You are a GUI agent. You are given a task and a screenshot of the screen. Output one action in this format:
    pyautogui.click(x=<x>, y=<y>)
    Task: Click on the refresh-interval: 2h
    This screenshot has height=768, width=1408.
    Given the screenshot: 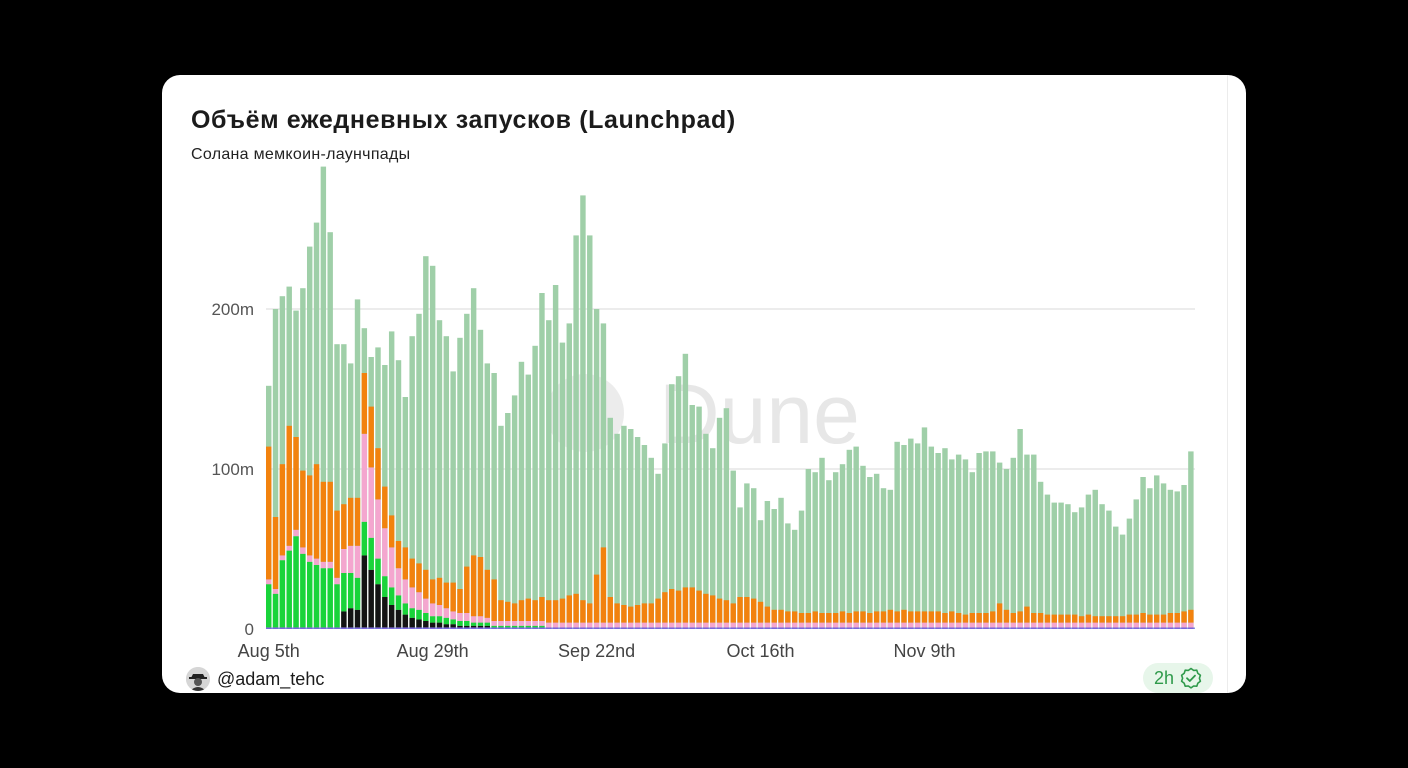 What is the action you would take?
    pyautogui.click(x=1164, y=677)
    